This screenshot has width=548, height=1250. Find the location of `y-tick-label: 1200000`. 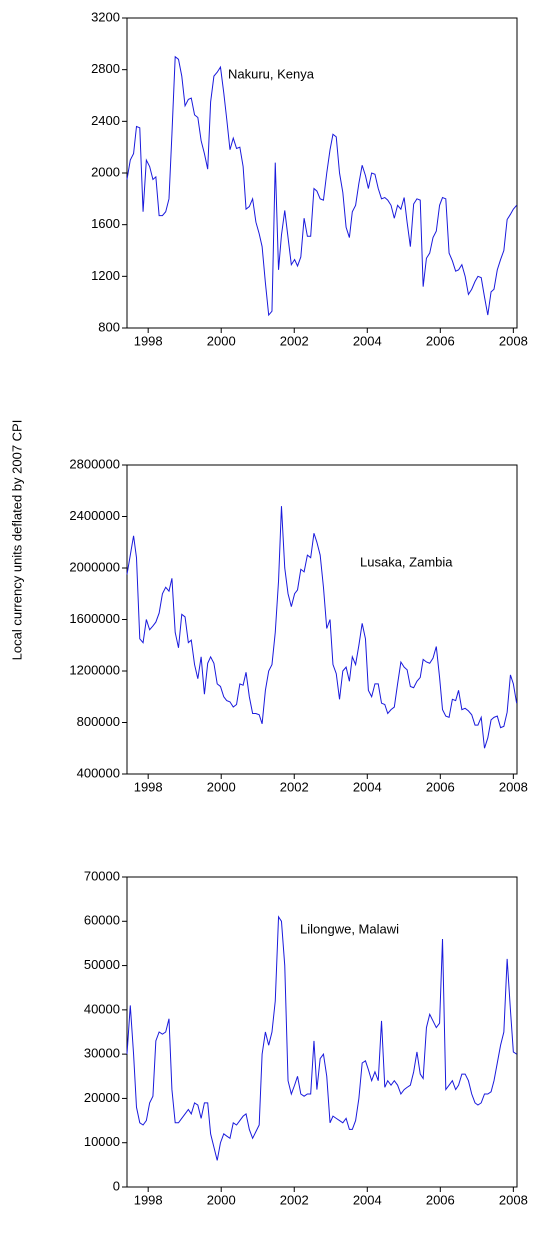

y-tick-label: 1200000 is located at coordinates (94, 669).